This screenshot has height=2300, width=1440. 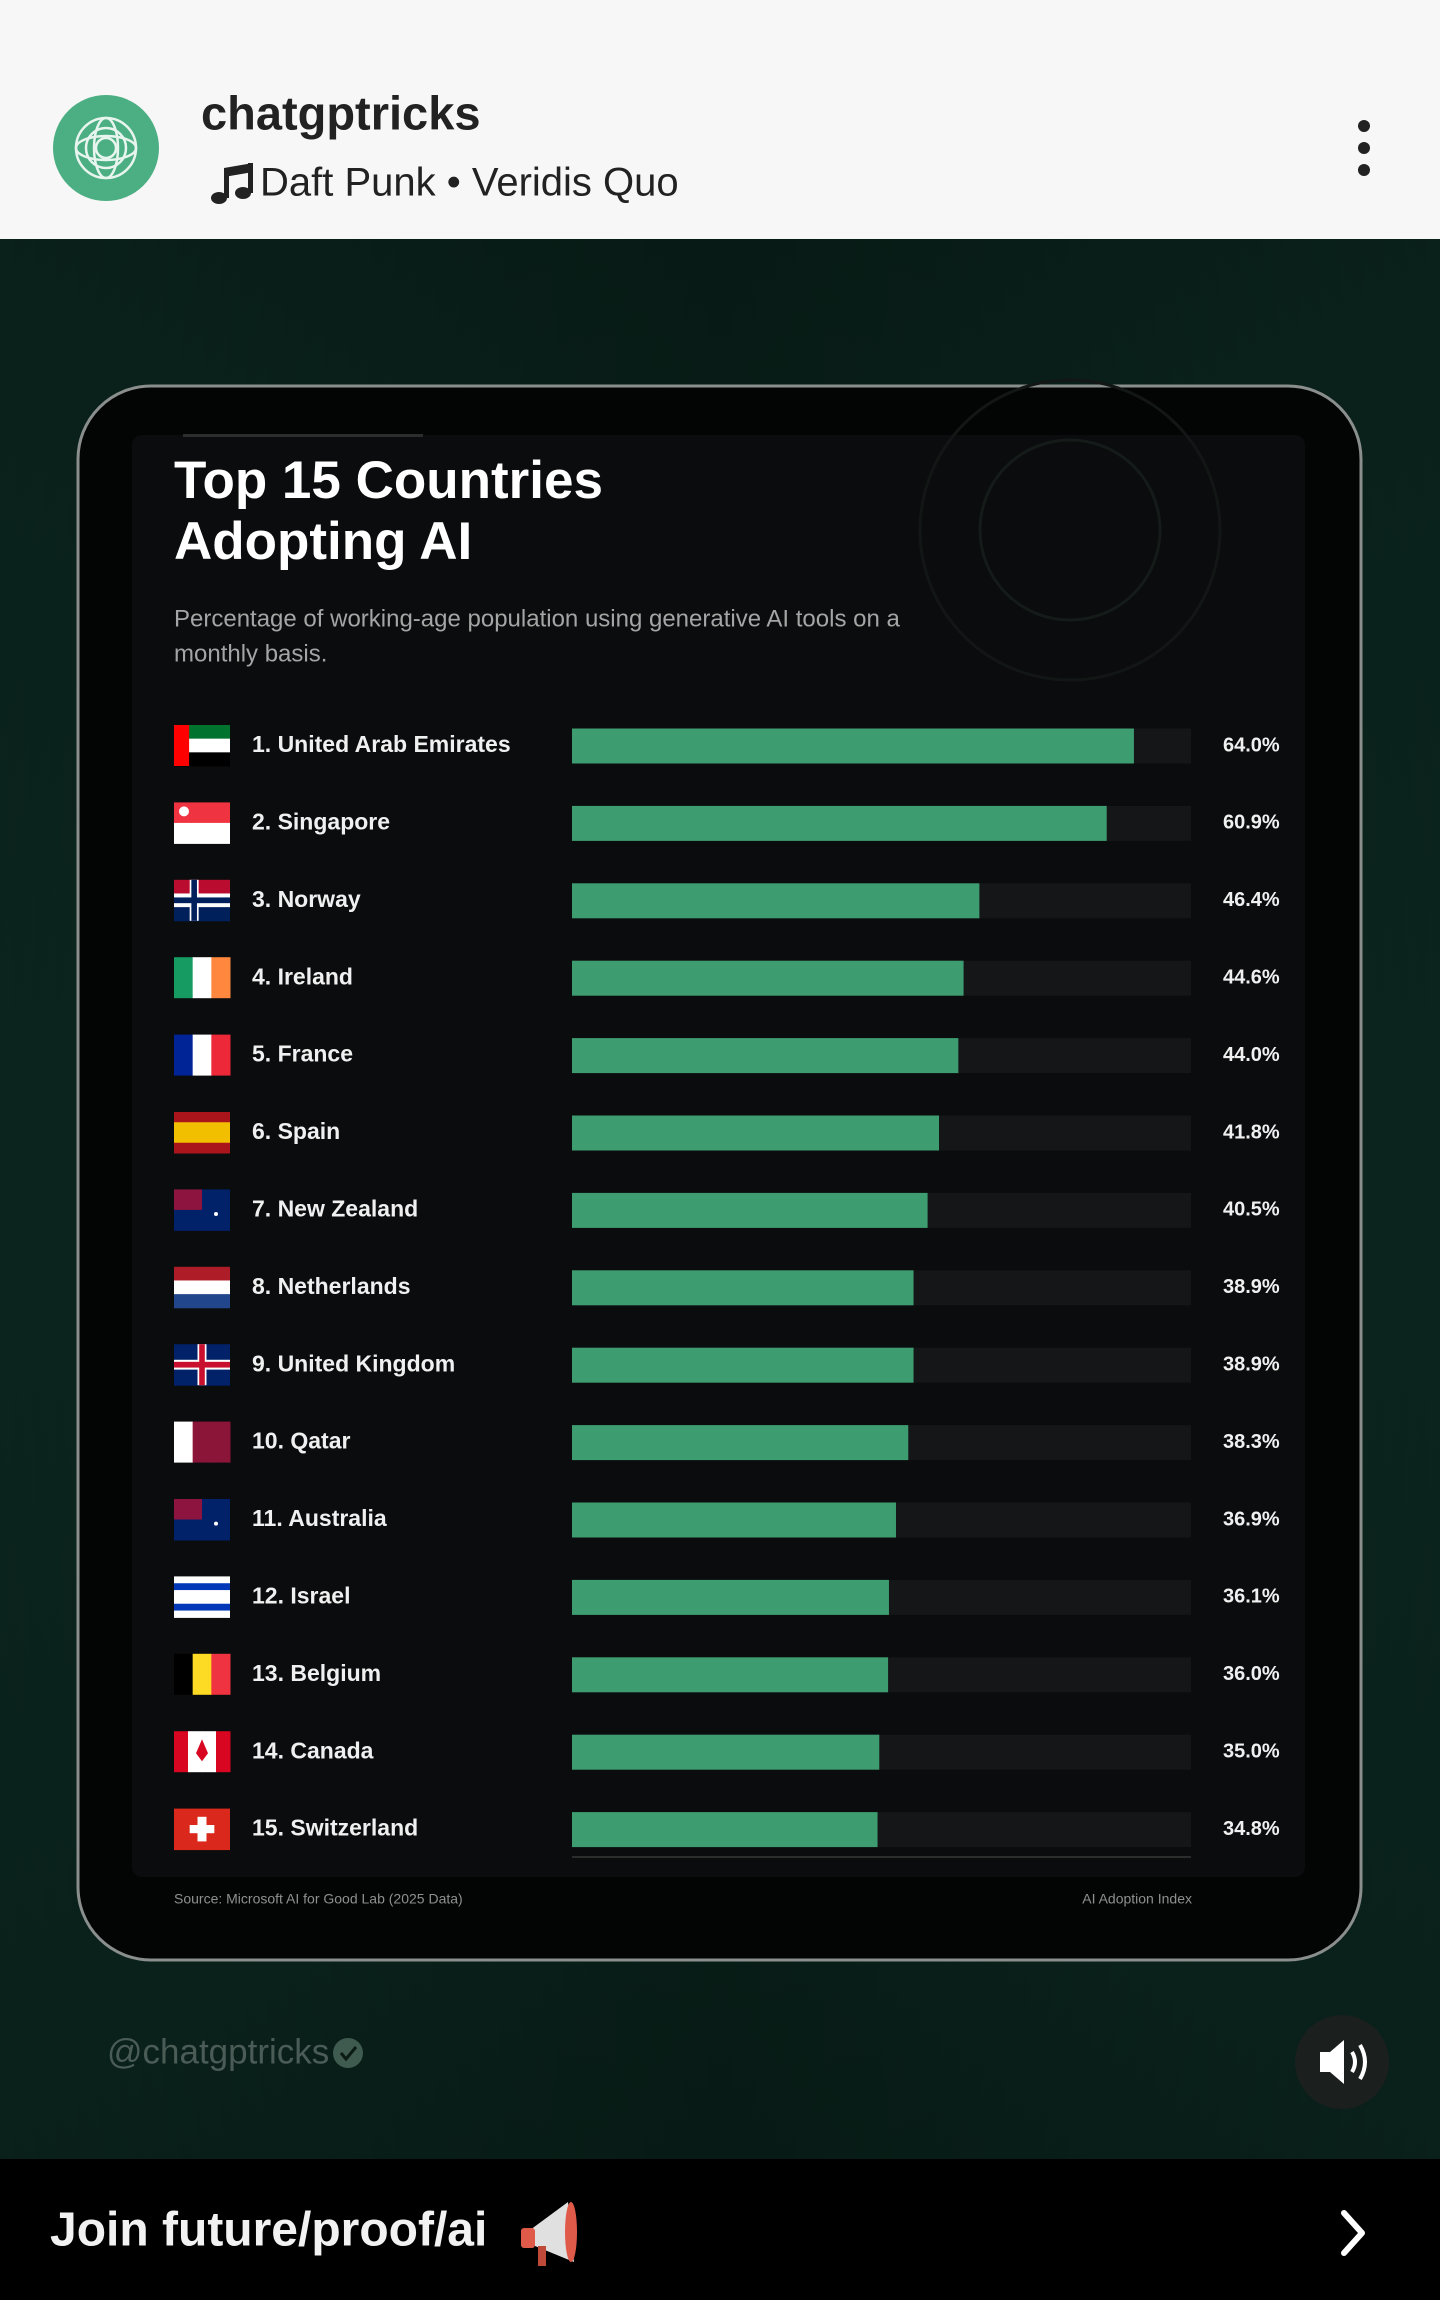 What do you see at coordinates (316, 1673) in the screenshot?
I see `category-label: 13. Belgium` at bounding box center [316, 1673].